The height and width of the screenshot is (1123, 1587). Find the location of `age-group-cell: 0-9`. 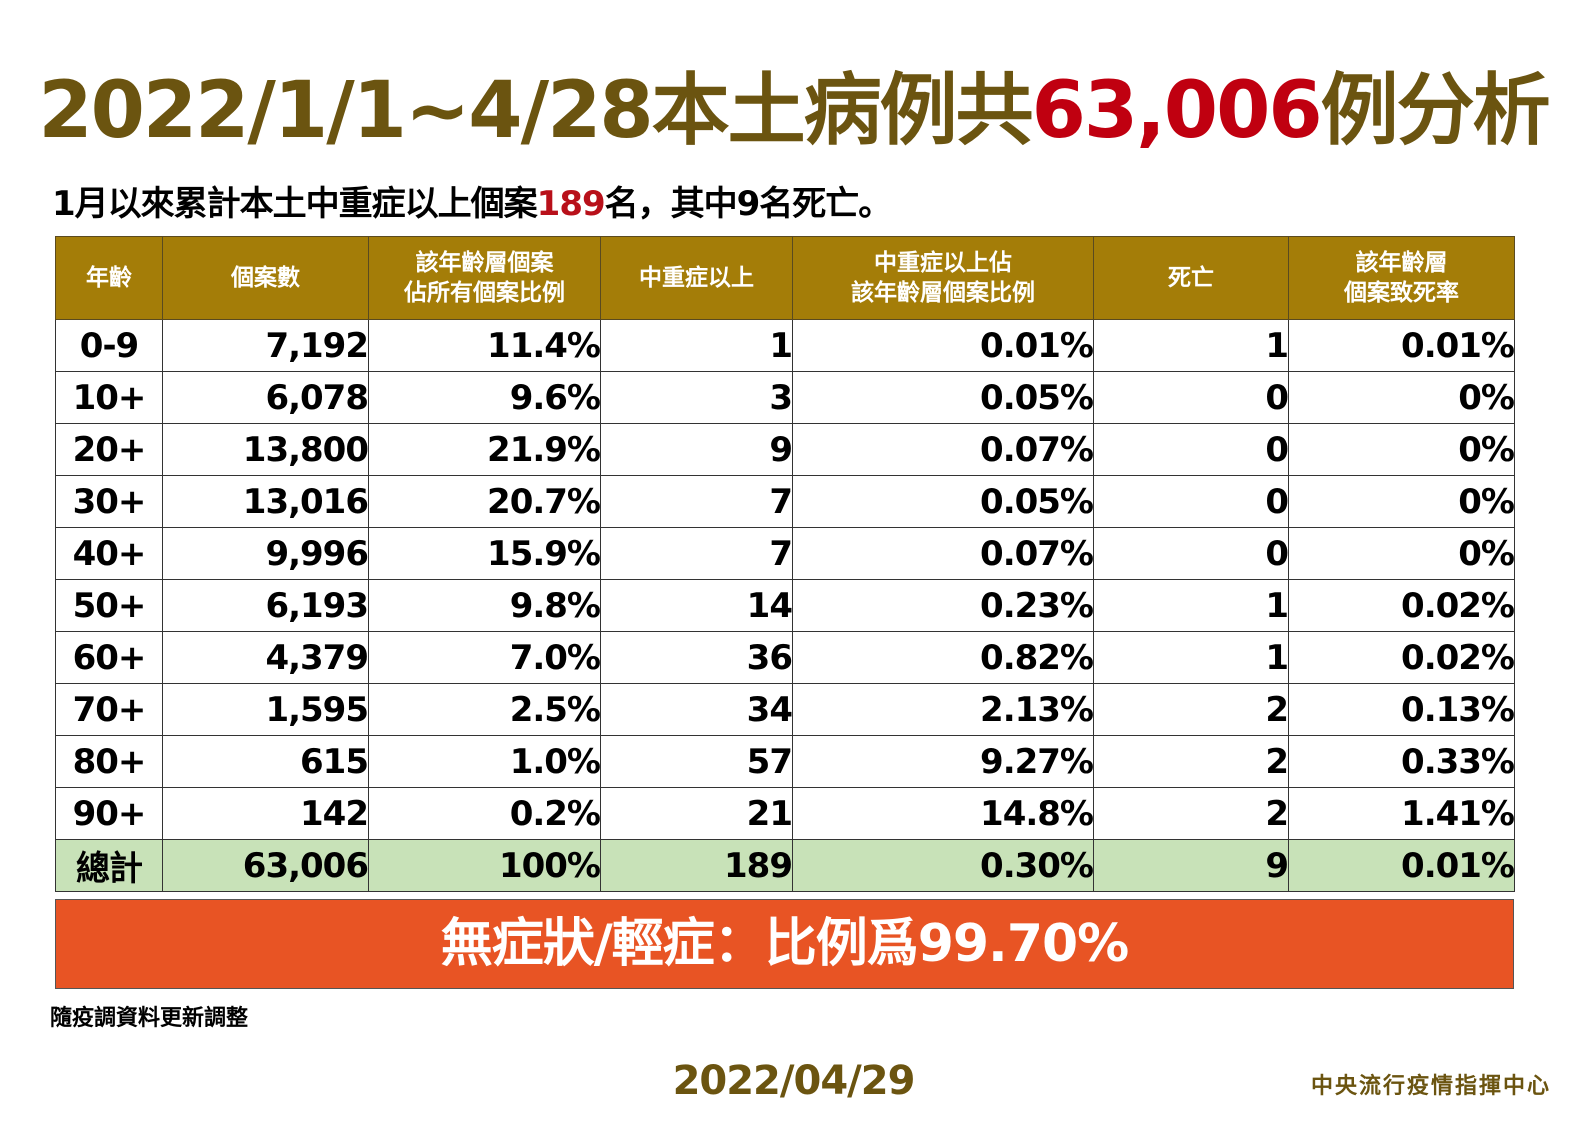

age-group-cell: 0-9 is located at coordinates (109, 345).